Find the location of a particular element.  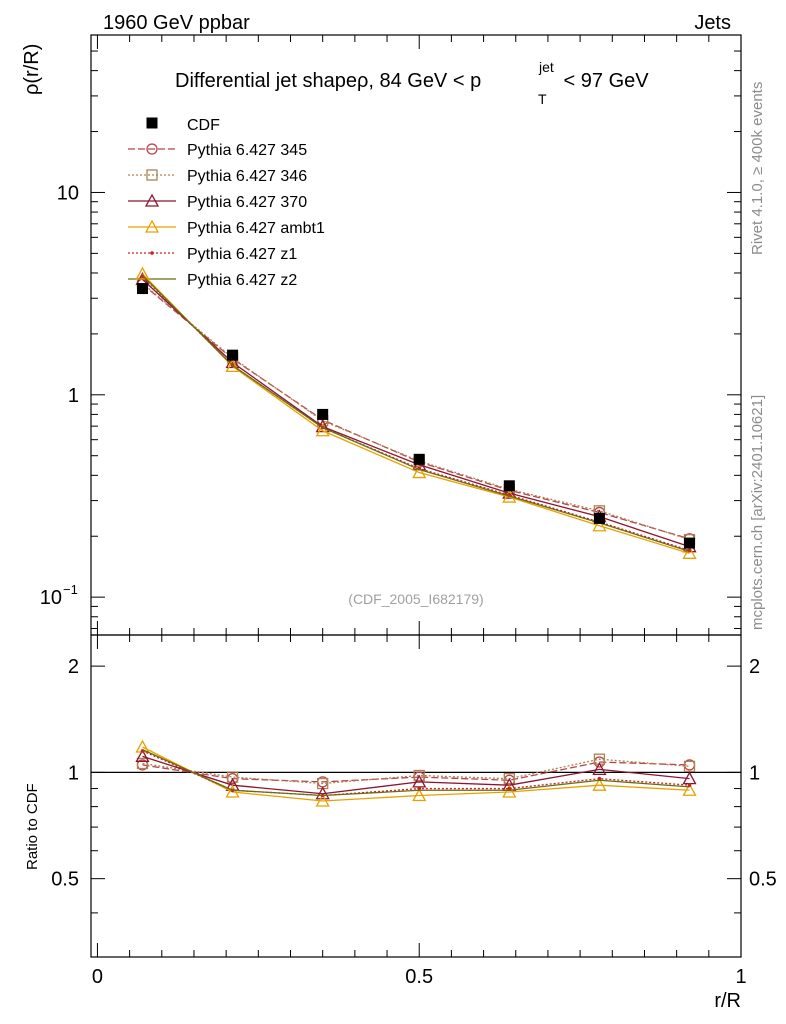

plot-title-main: Differential jet shapeρ, 84 GeV < p is located at coordinates (328, 81).